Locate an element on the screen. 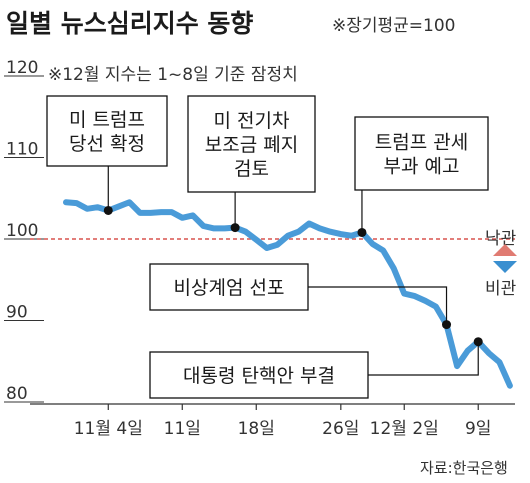  y-tick-label: 120 is located at coordinates (22, 68).